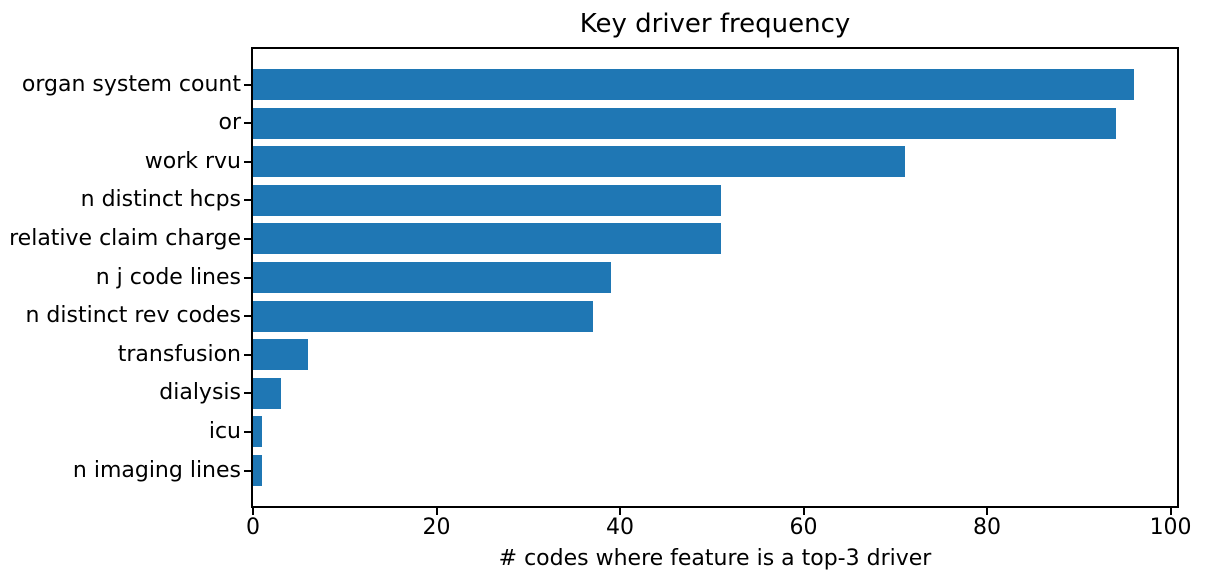  What do you see at coordinates (179, 354) in the screenshot?
I see `y-tick-label-transfusion: transfusion` at bounding box center [179, 354].